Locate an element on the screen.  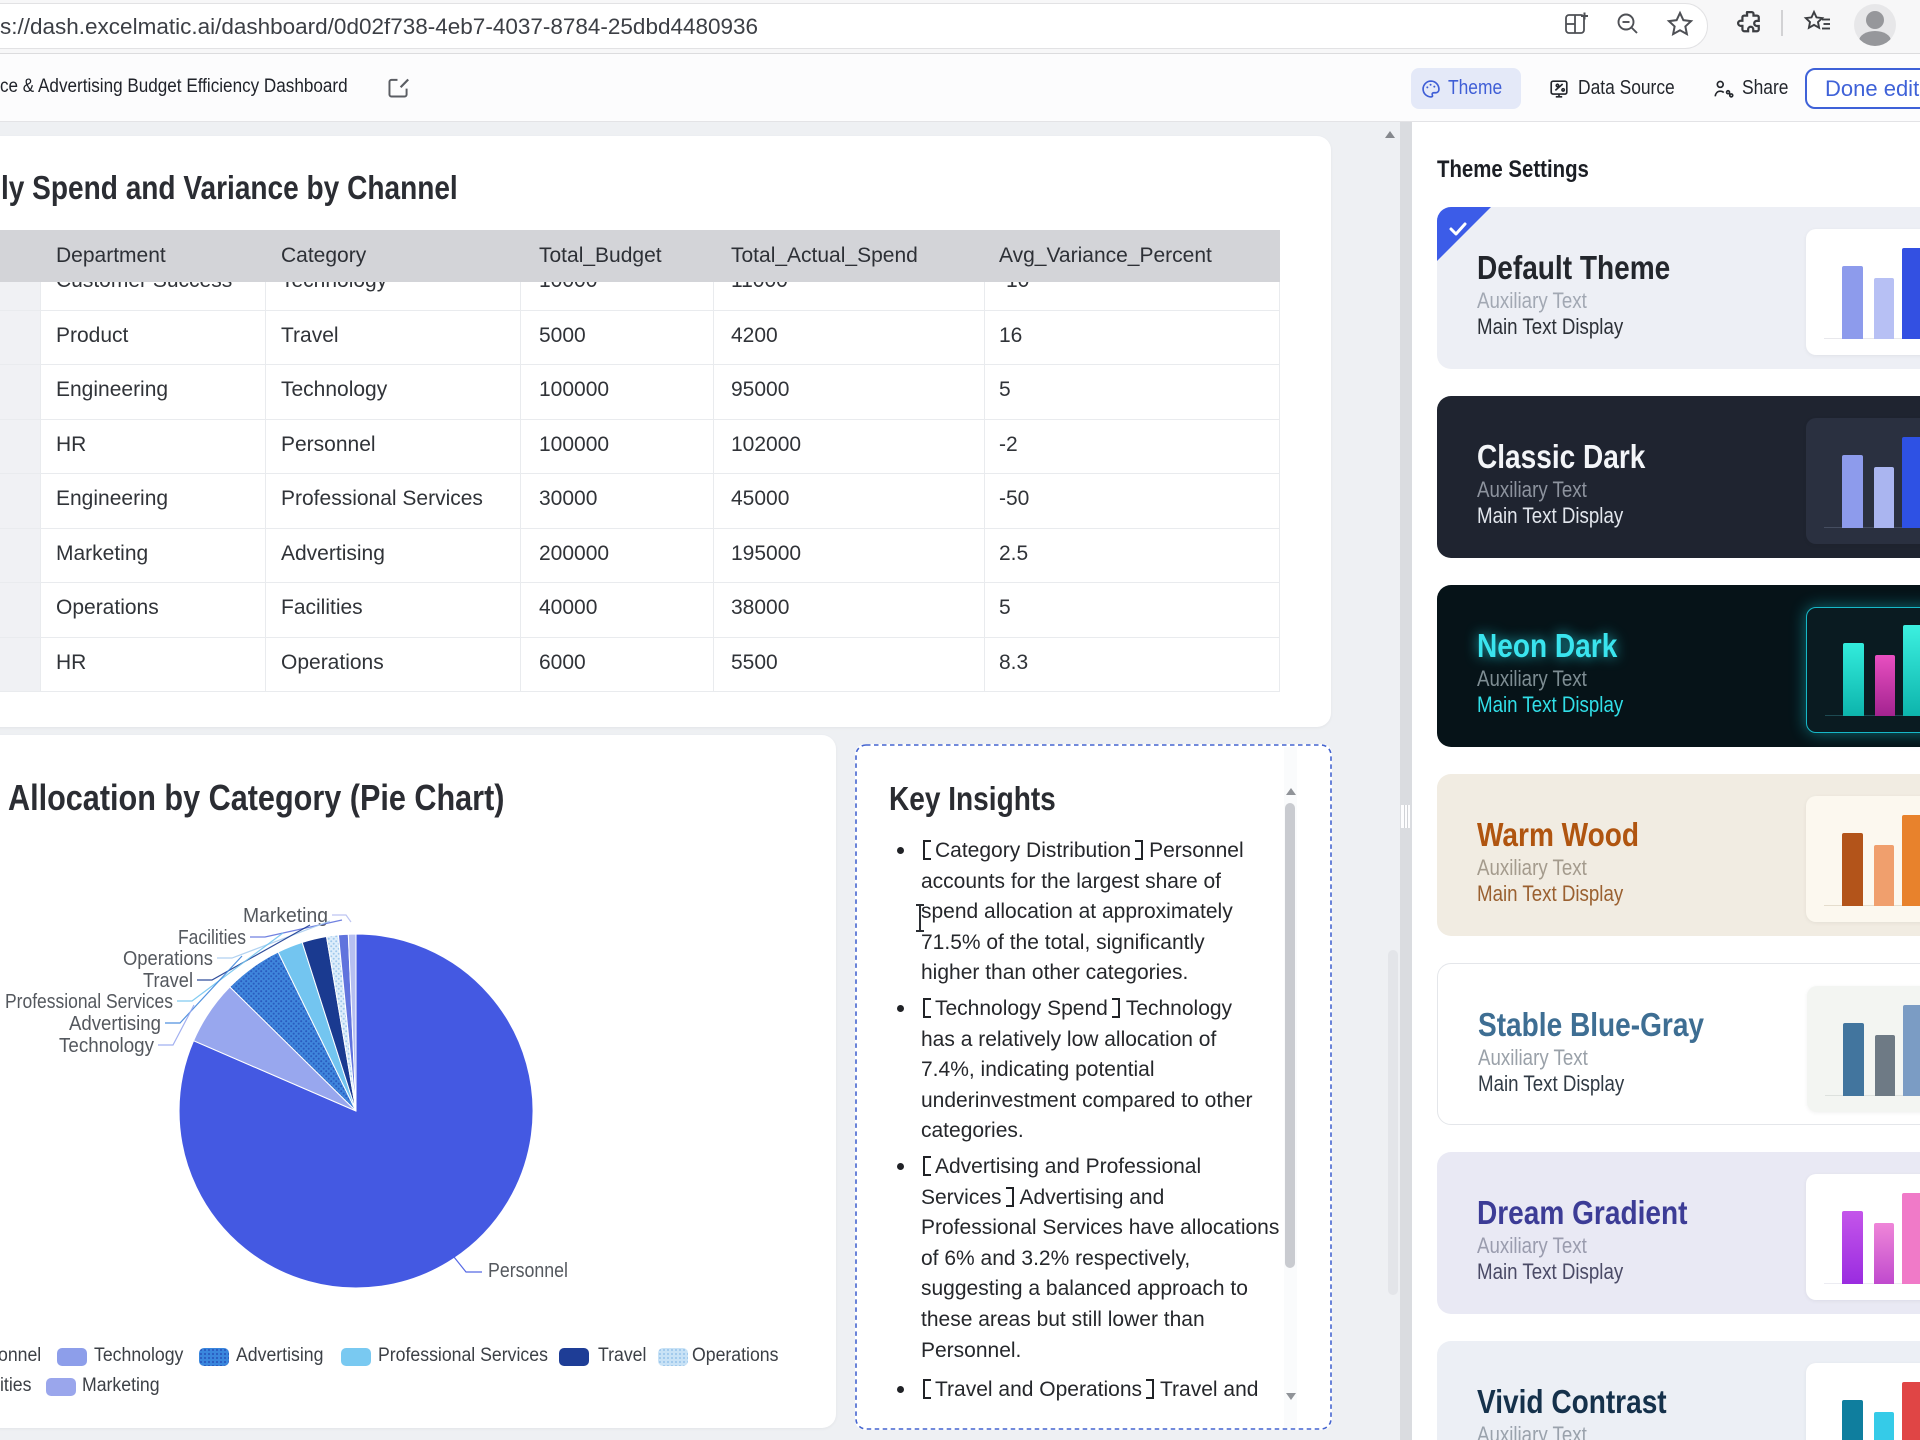
svg-text: Professional Services is located at coordinates (89, 1002).